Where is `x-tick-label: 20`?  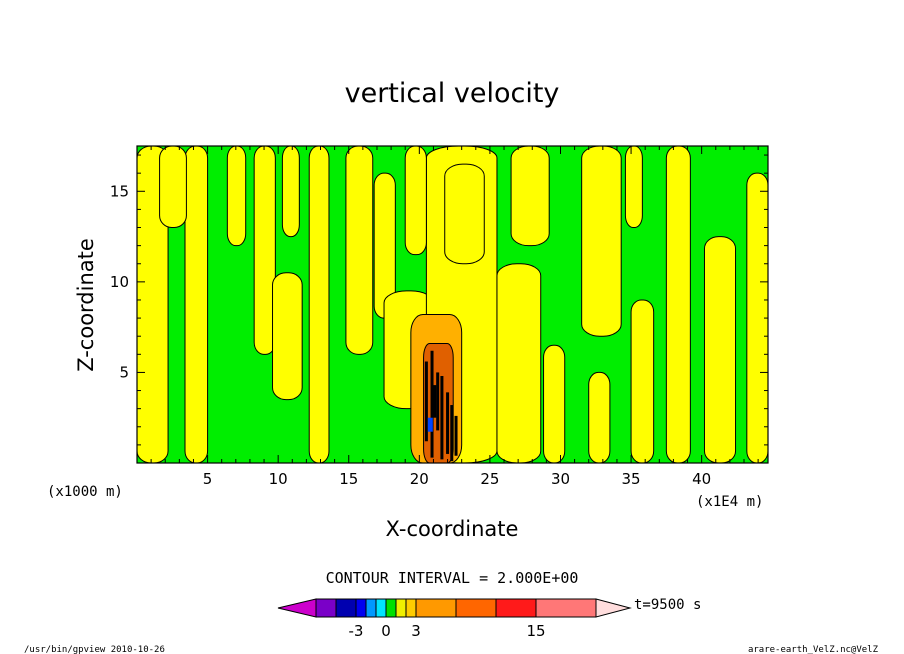
x-tick-label: 20 is located at coordinates (419, 479).